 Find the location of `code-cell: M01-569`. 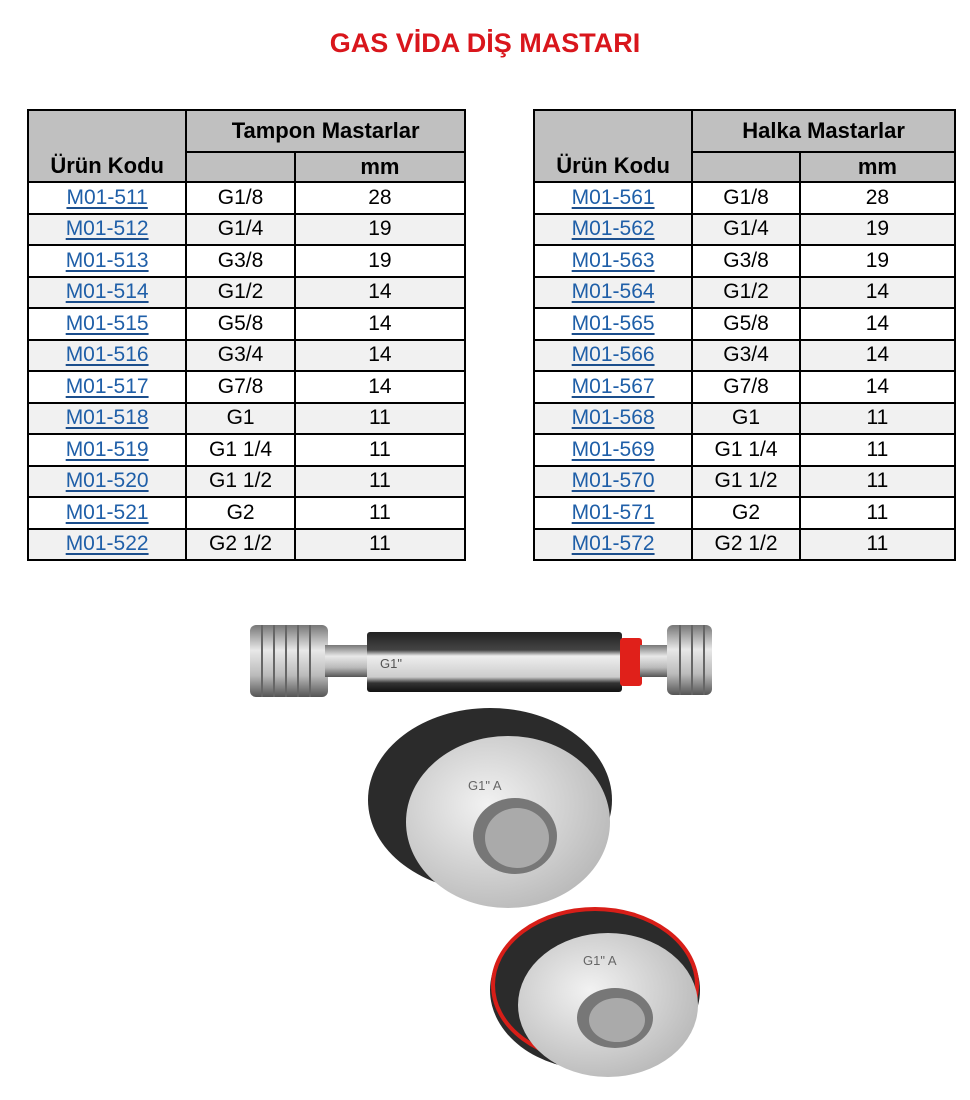

code-cell: M01-569 is located at coordinates (613, 450).